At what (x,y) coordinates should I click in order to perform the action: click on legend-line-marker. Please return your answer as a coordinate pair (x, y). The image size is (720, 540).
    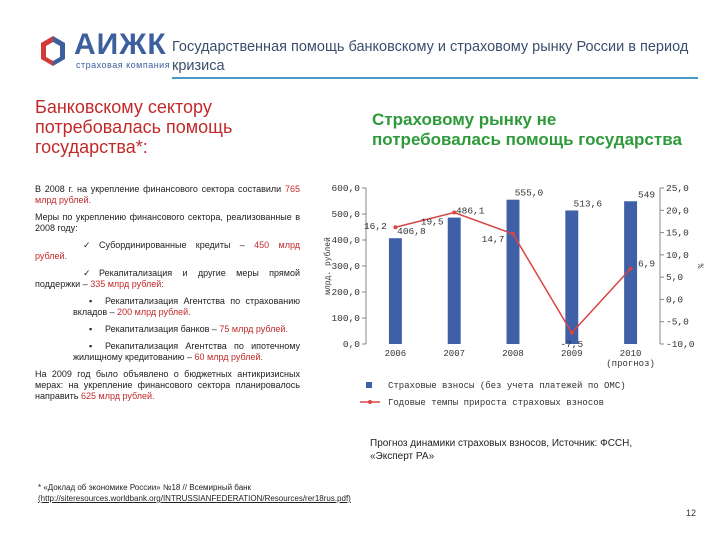
    Looking at the image, I should click on (370, 402).